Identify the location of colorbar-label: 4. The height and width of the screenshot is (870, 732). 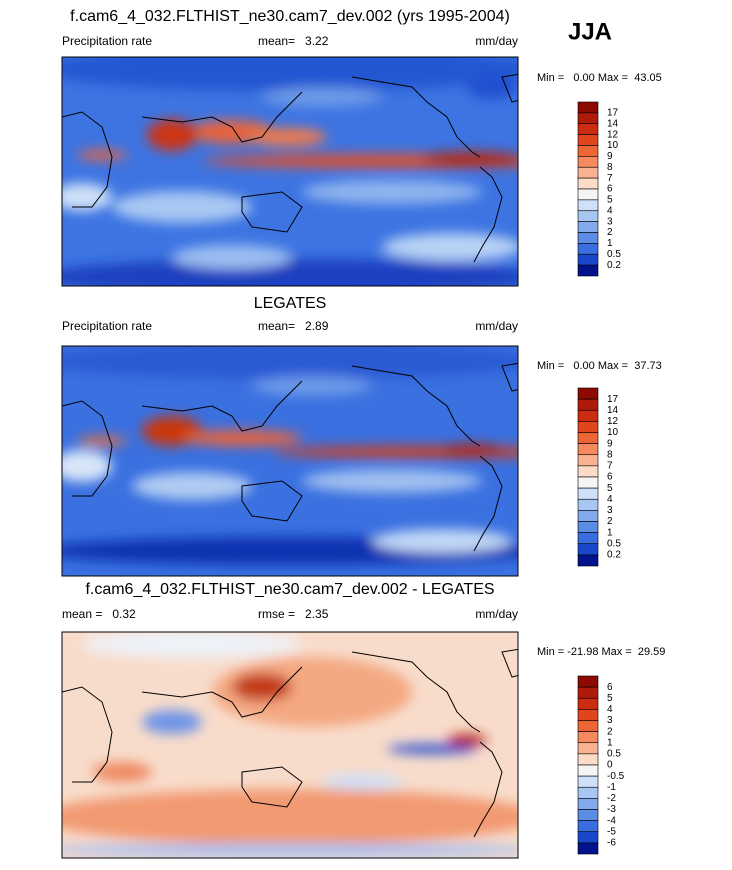
(610, 499).